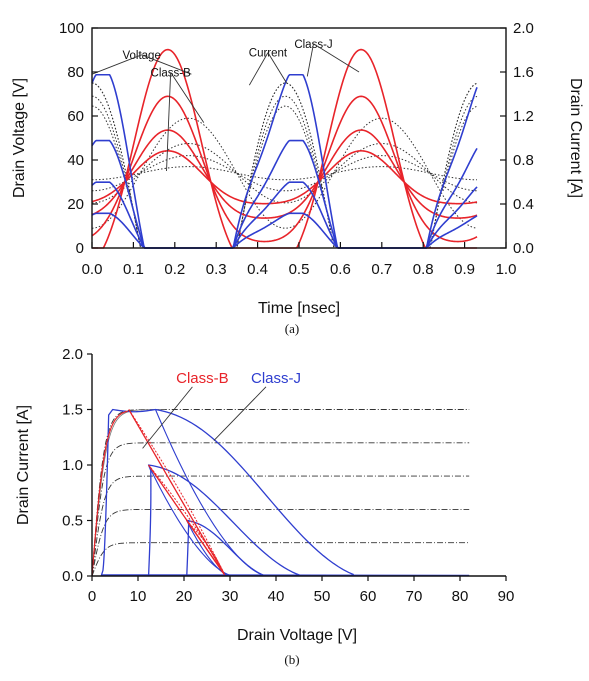 The image size is (589, 681). I want to click on panel-a-y2-tick-label: 1.6, so click(523, 72).